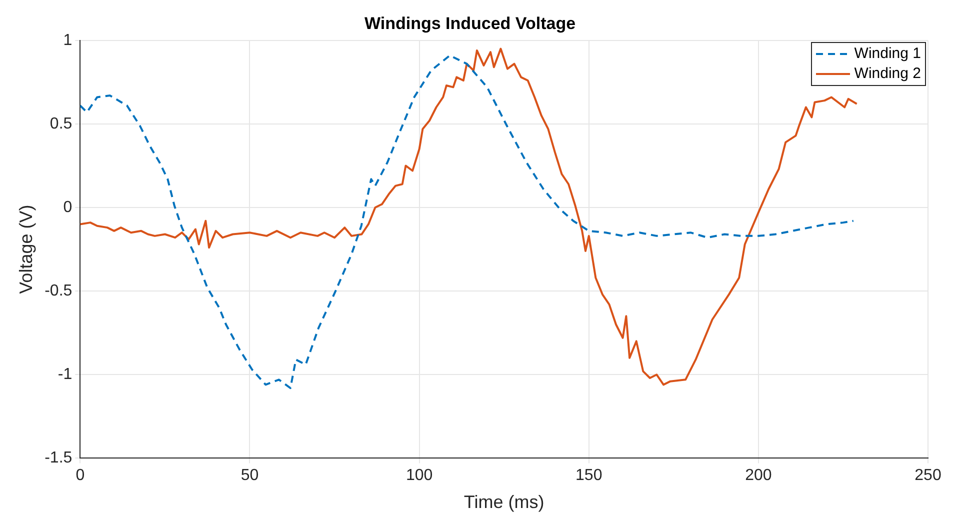  I want to click on y-tick-label: -1.5, so click(58, 458).